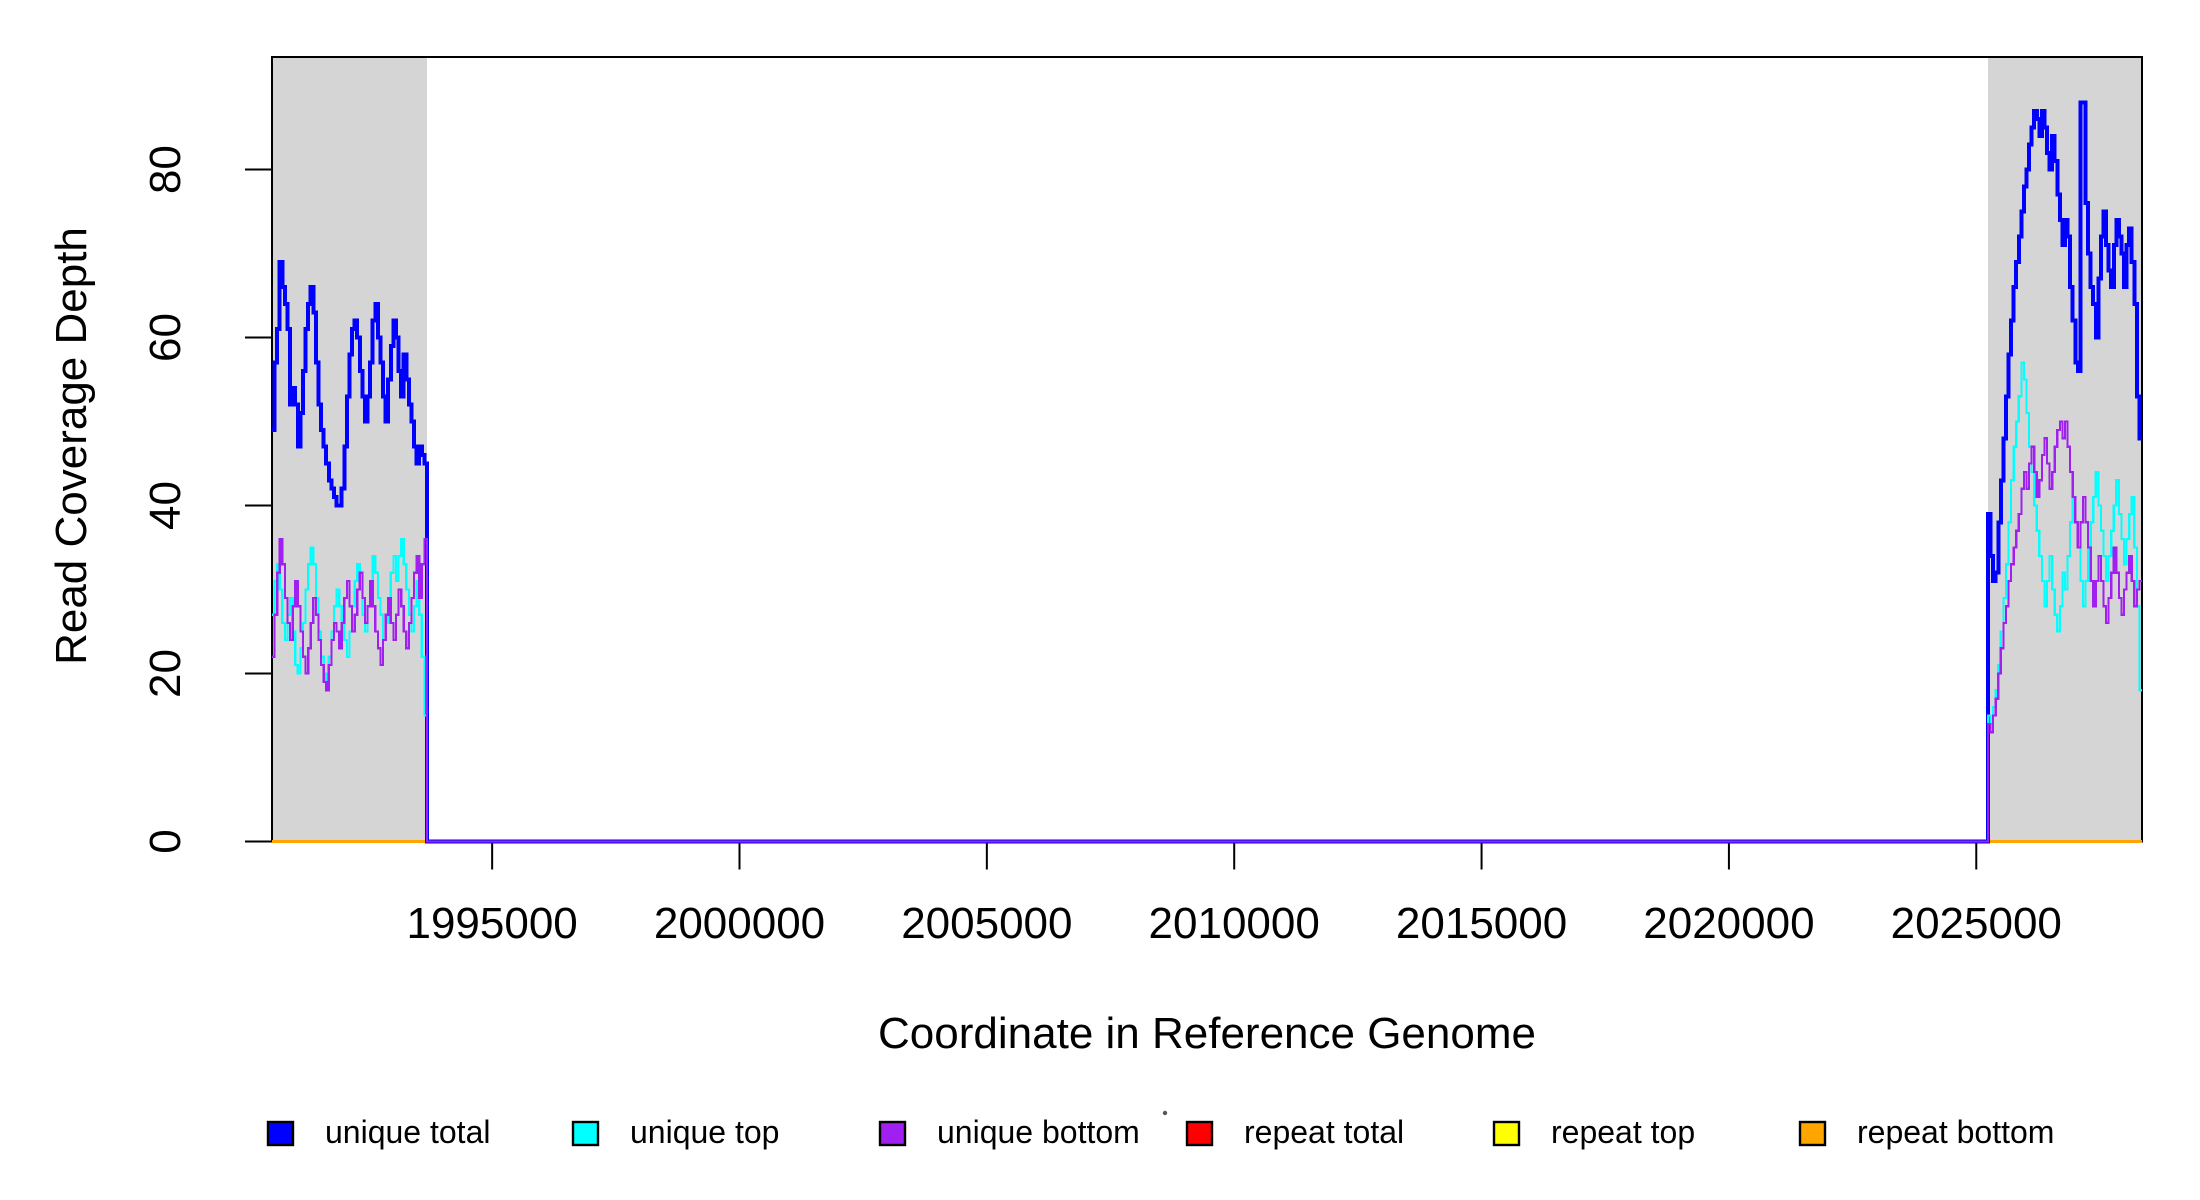  Describe the element at coordinates (585, 1133) in the screenshot. I see `legend-swatch-unique-top` at that location.